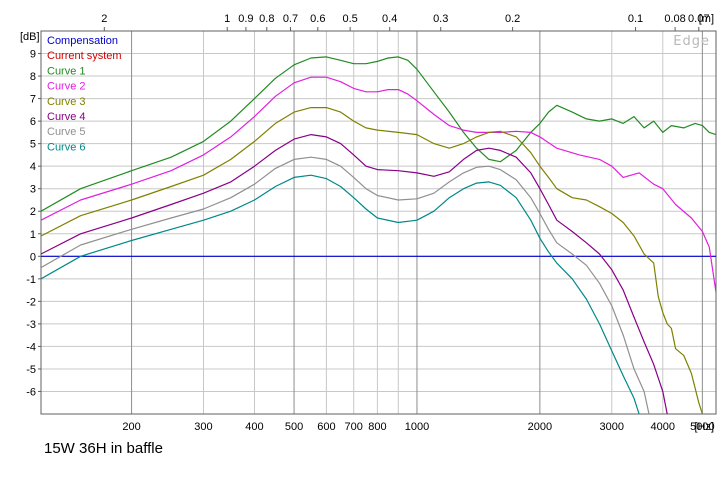 Image resolution: width=720 pixels, height=486 pixels. I want to click on x-tick-label: 3000, so click(612, 427).